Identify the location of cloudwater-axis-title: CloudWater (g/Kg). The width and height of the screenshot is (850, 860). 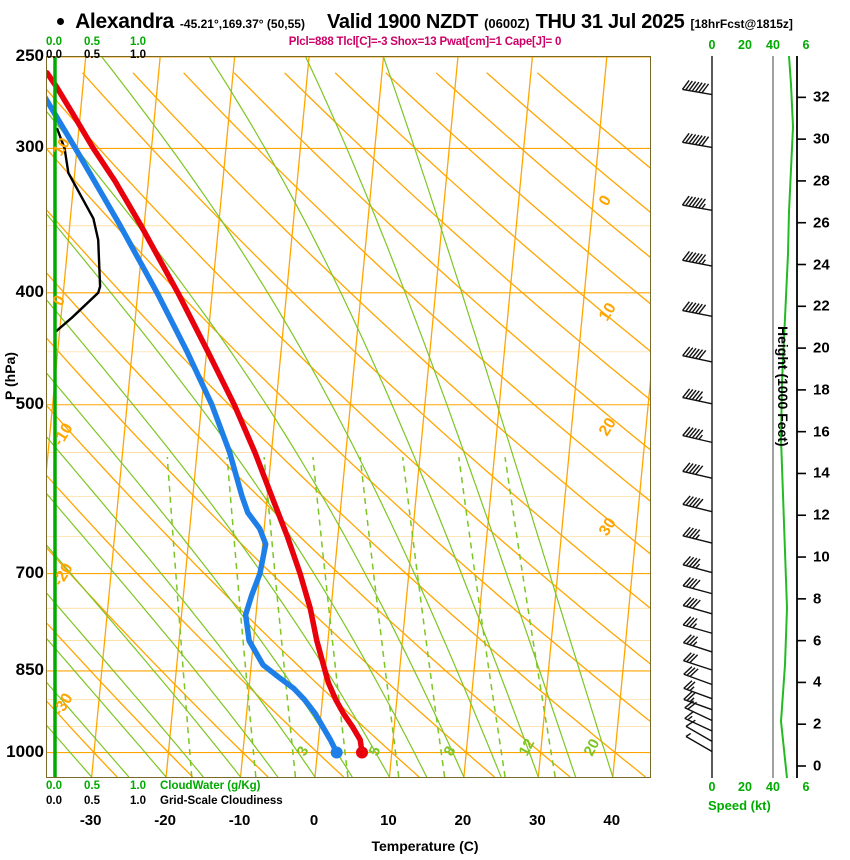
(210, 786).